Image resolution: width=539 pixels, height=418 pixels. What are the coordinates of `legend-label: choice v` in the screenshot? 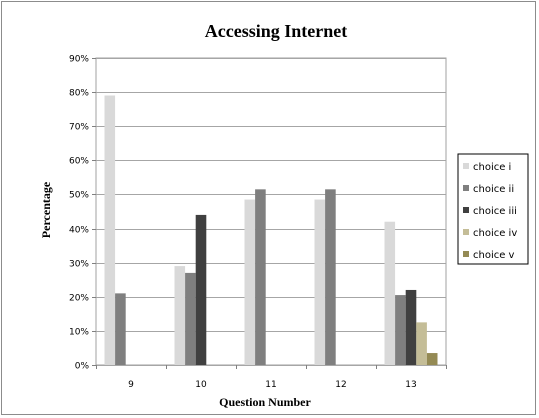 It's located at (494, 255).